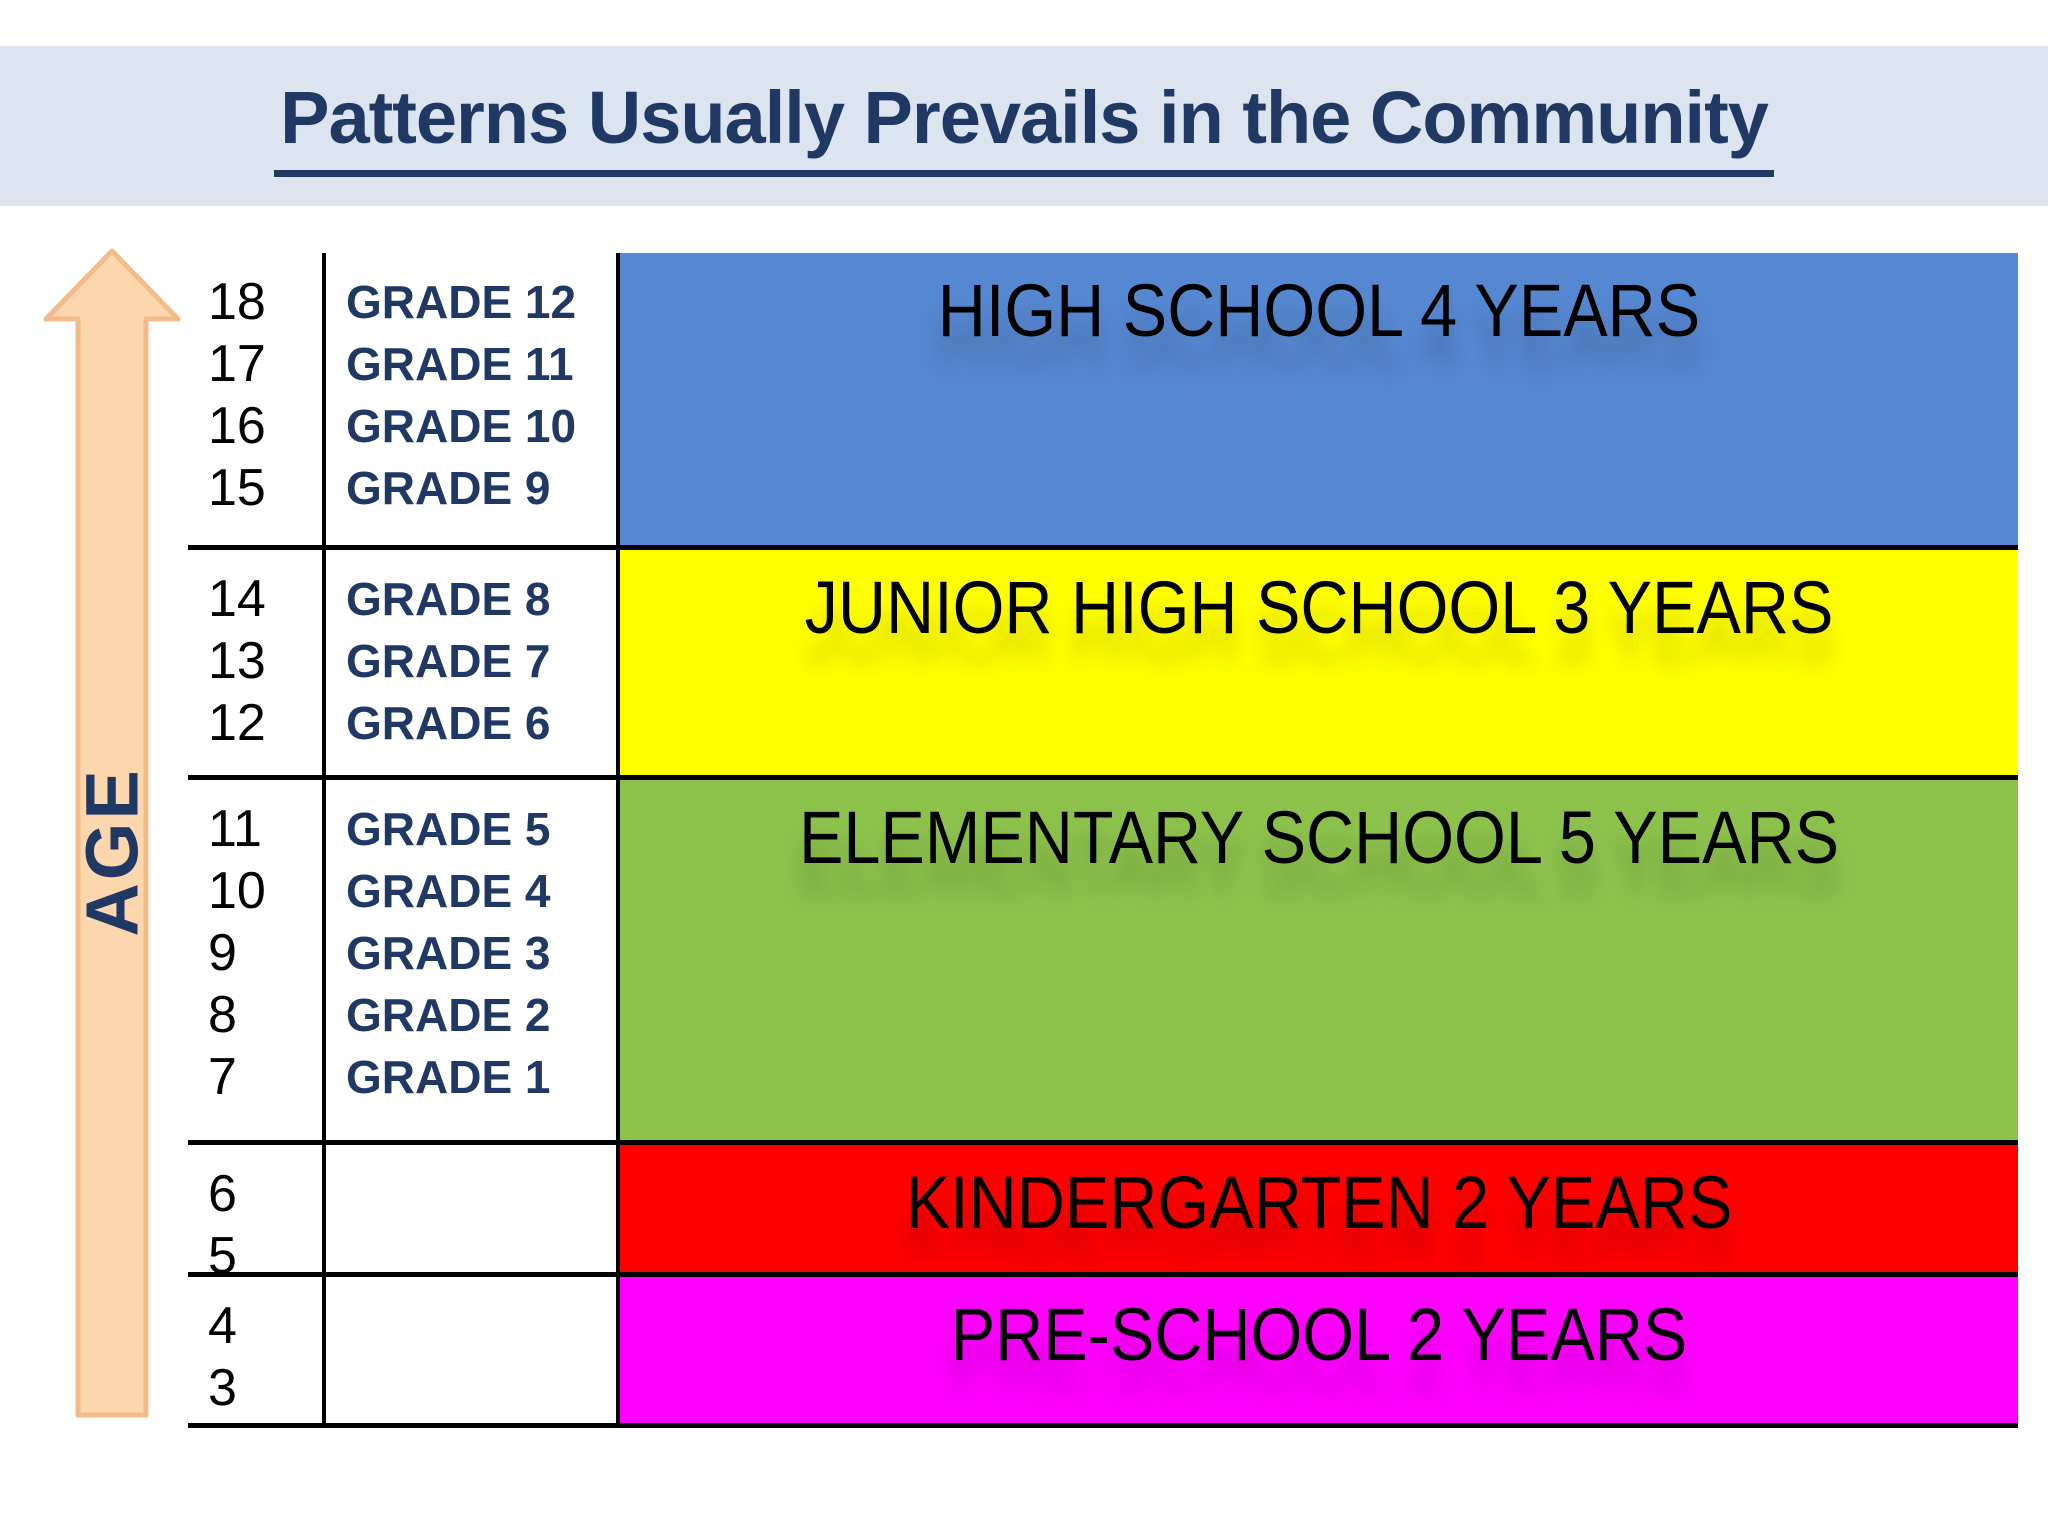  Describe the element at coordinates (237, 891) in the screenshot. I see `age-value: 10` at that location.